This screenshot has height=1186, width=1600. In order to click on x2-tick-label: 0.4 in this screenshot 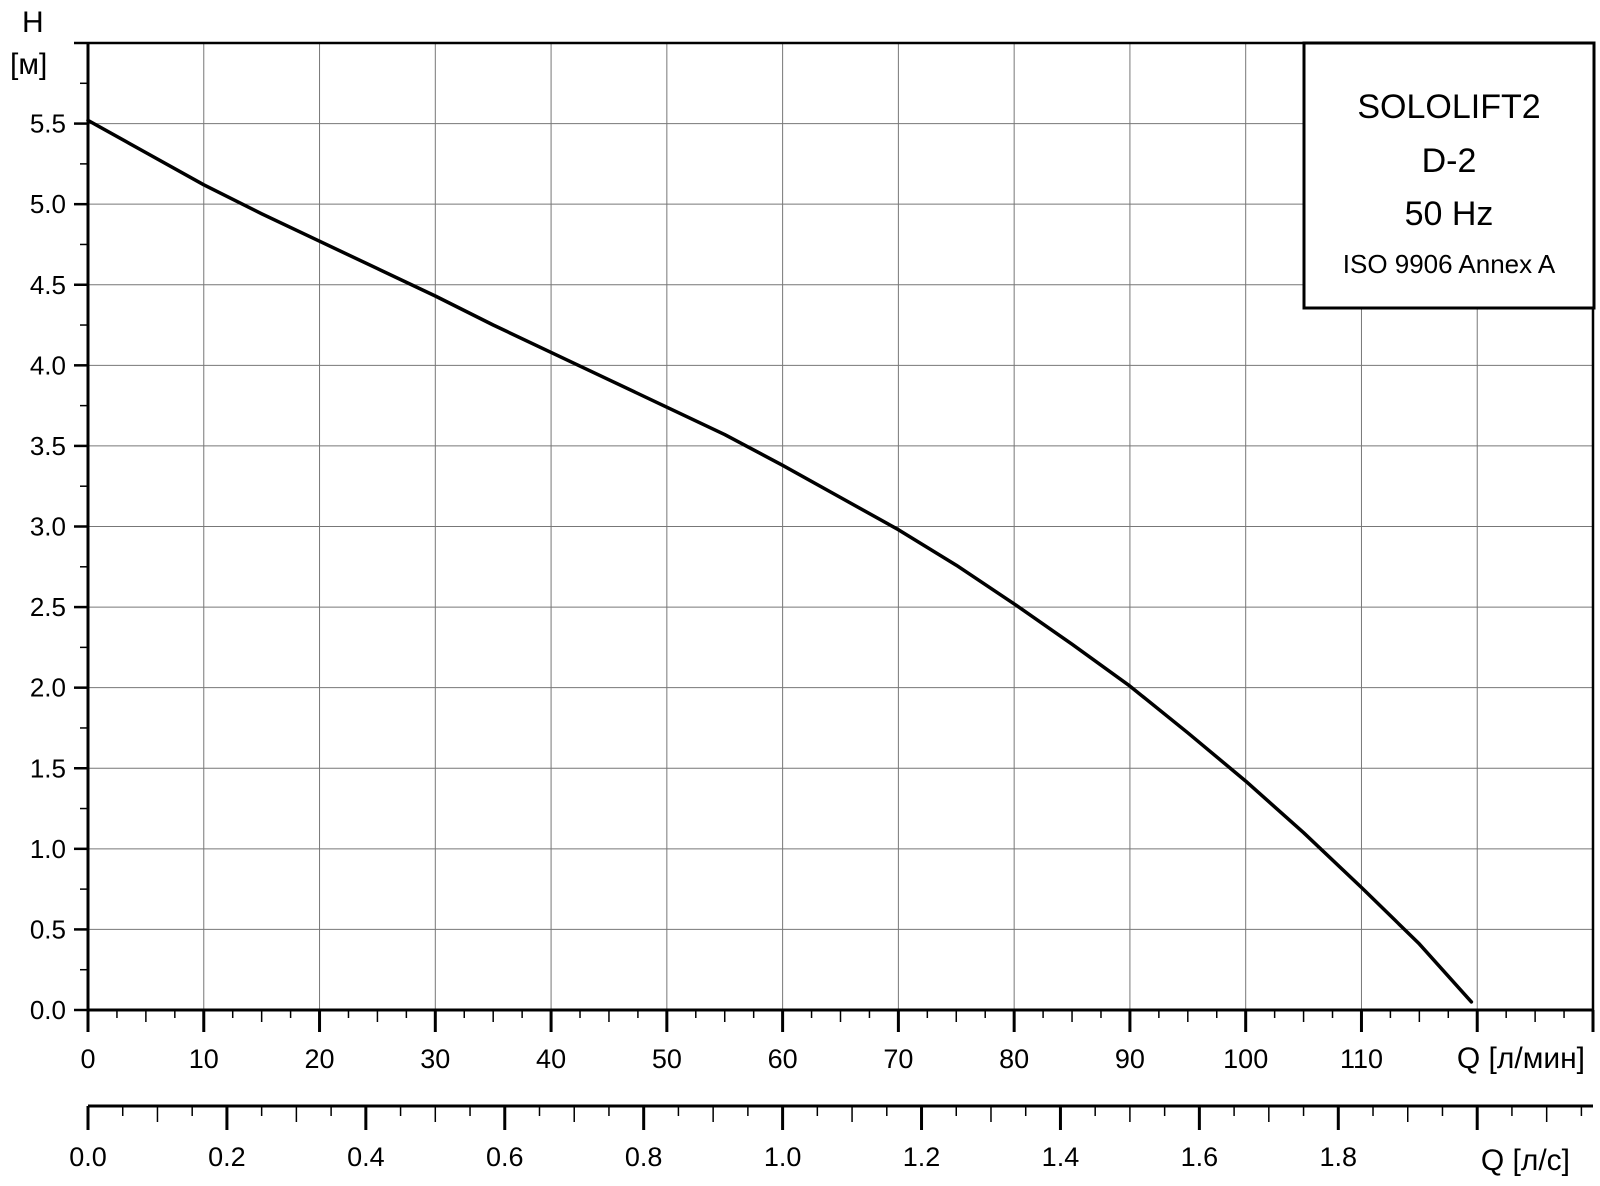, I will do `click(366, 1157)`.